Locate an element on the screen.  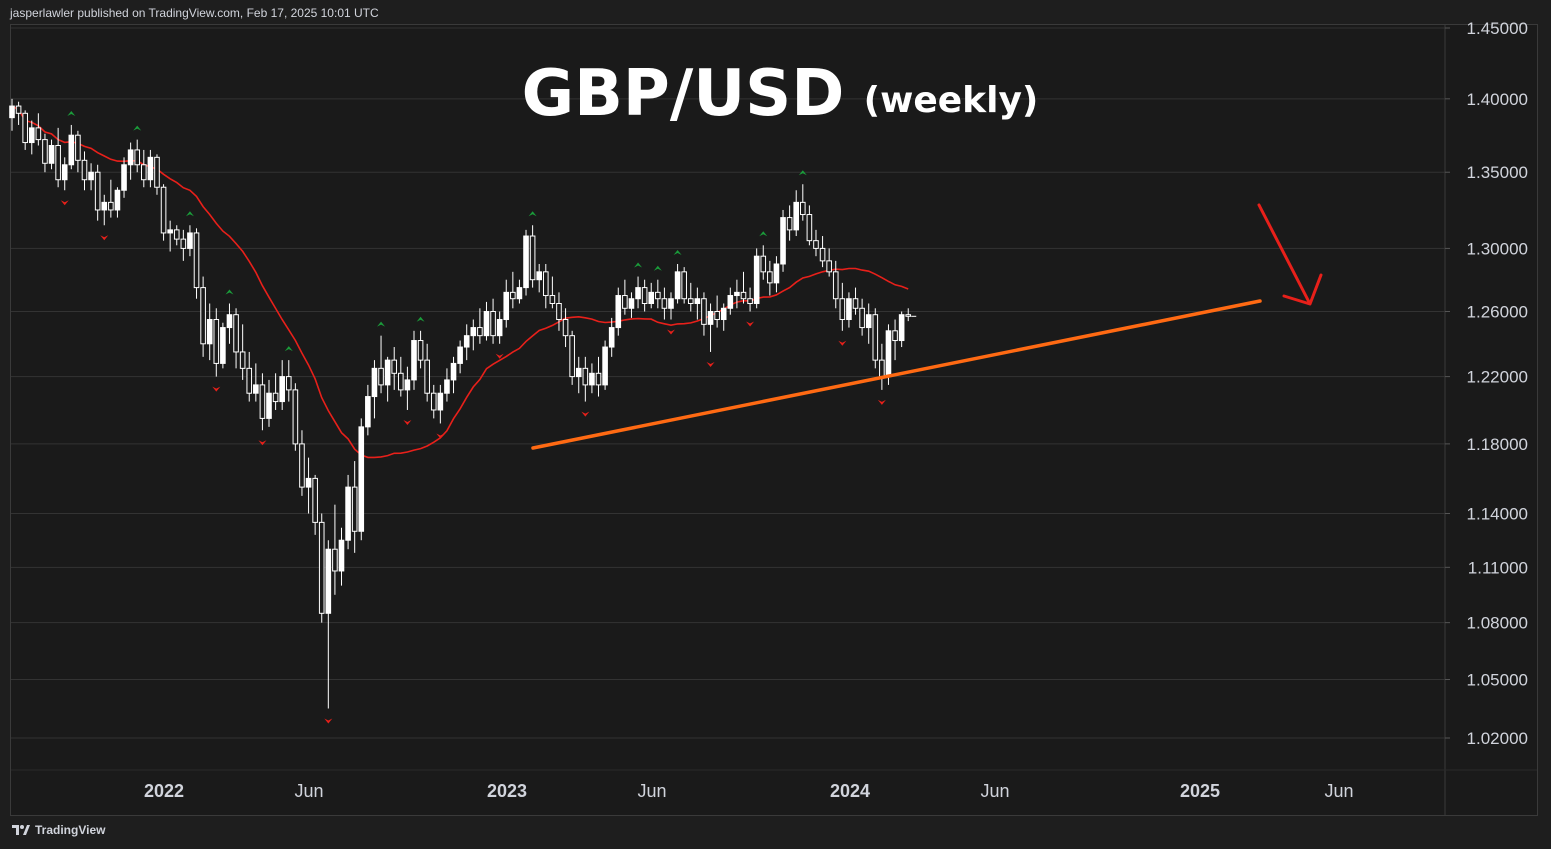
tradingview-brand: TradingView is located at coordinates (58, 830).